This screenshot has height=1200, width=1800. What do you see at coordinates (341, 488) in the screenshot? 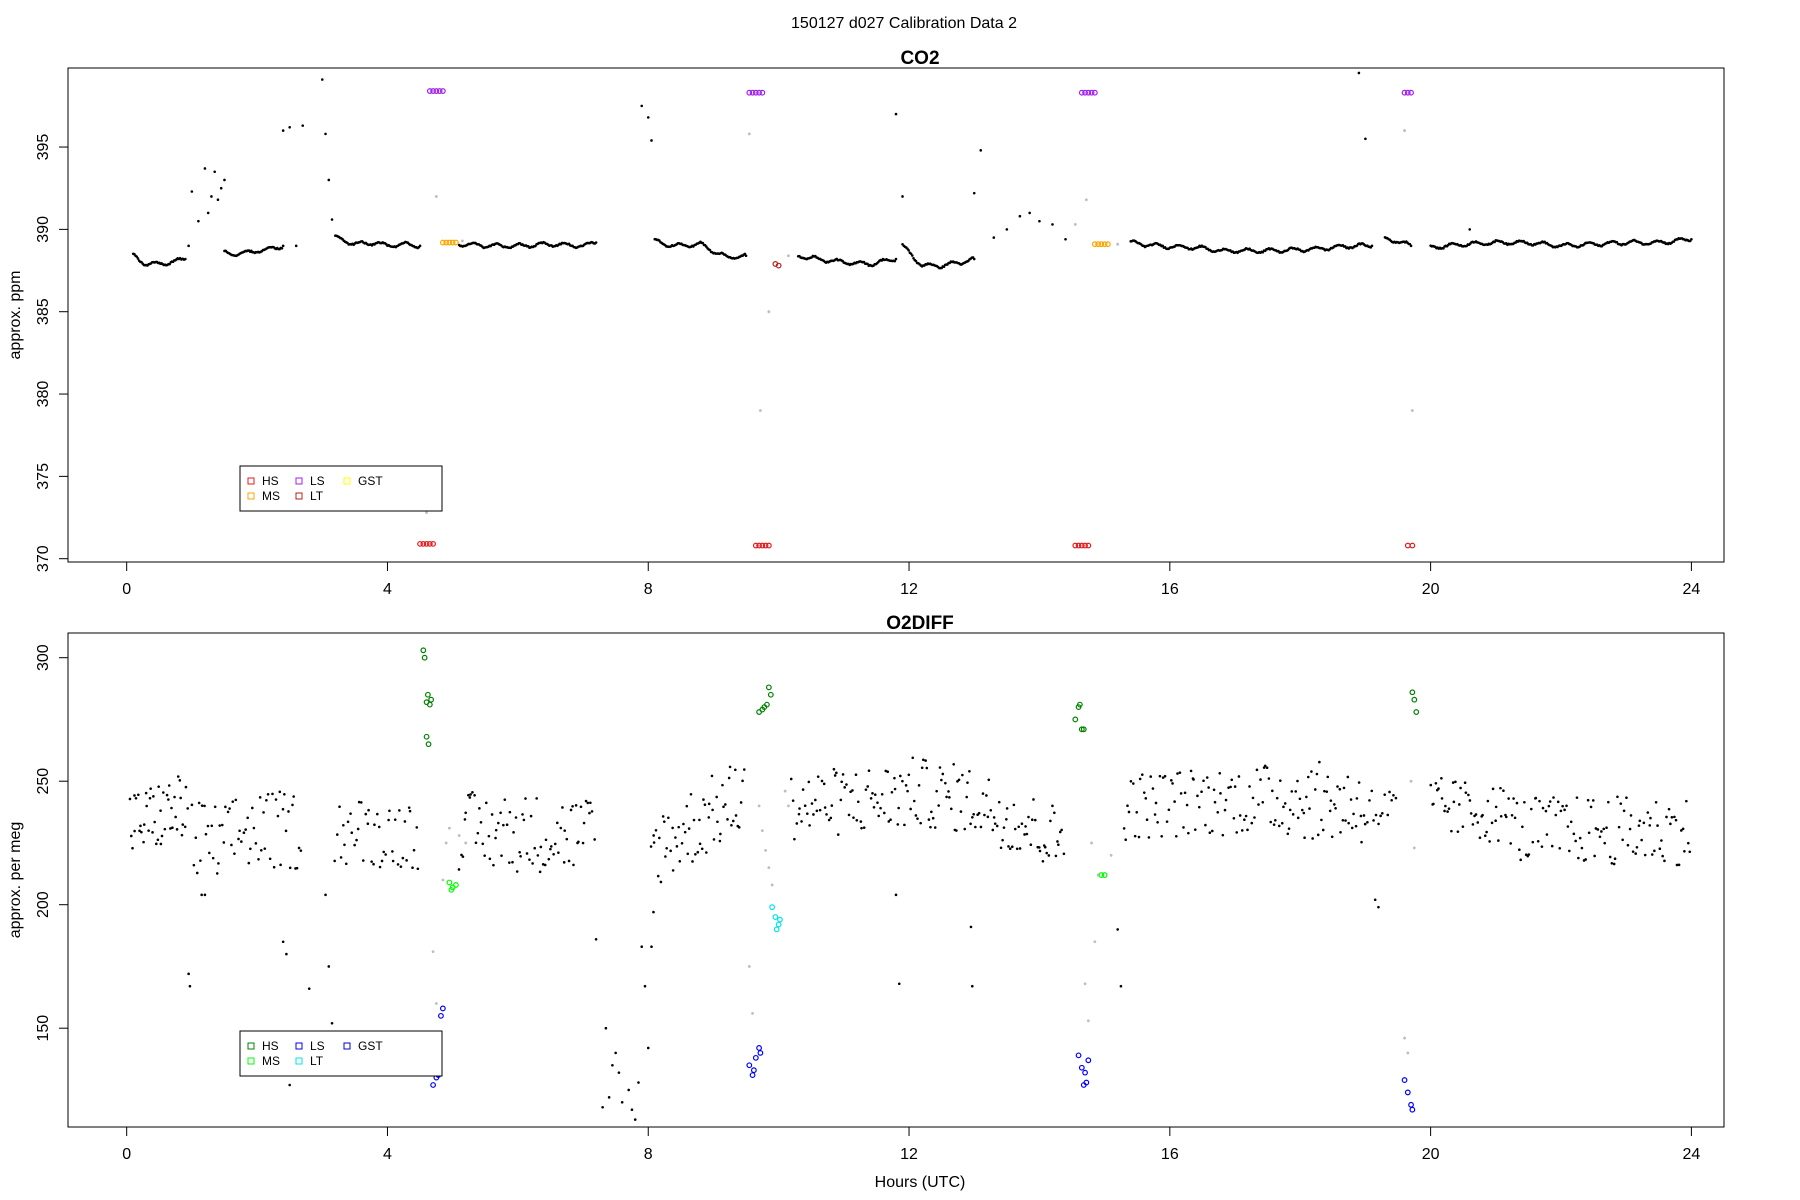
I see `legend: HS LS GST MS LT` at bounding box center [341, 488].